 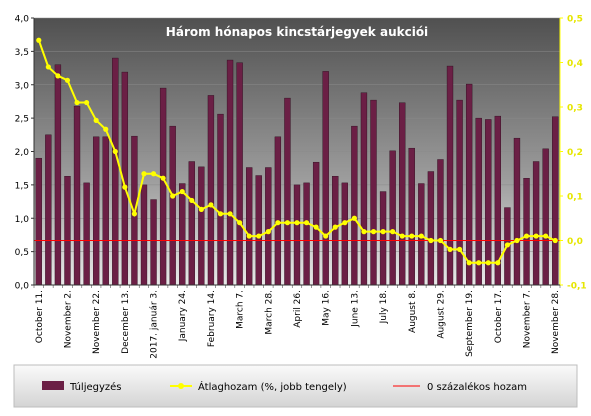 What do you see at coordinates (22, 120) in the screenshot?
I see `left-tick-label: 2,5` at bounding box center [22, 120].